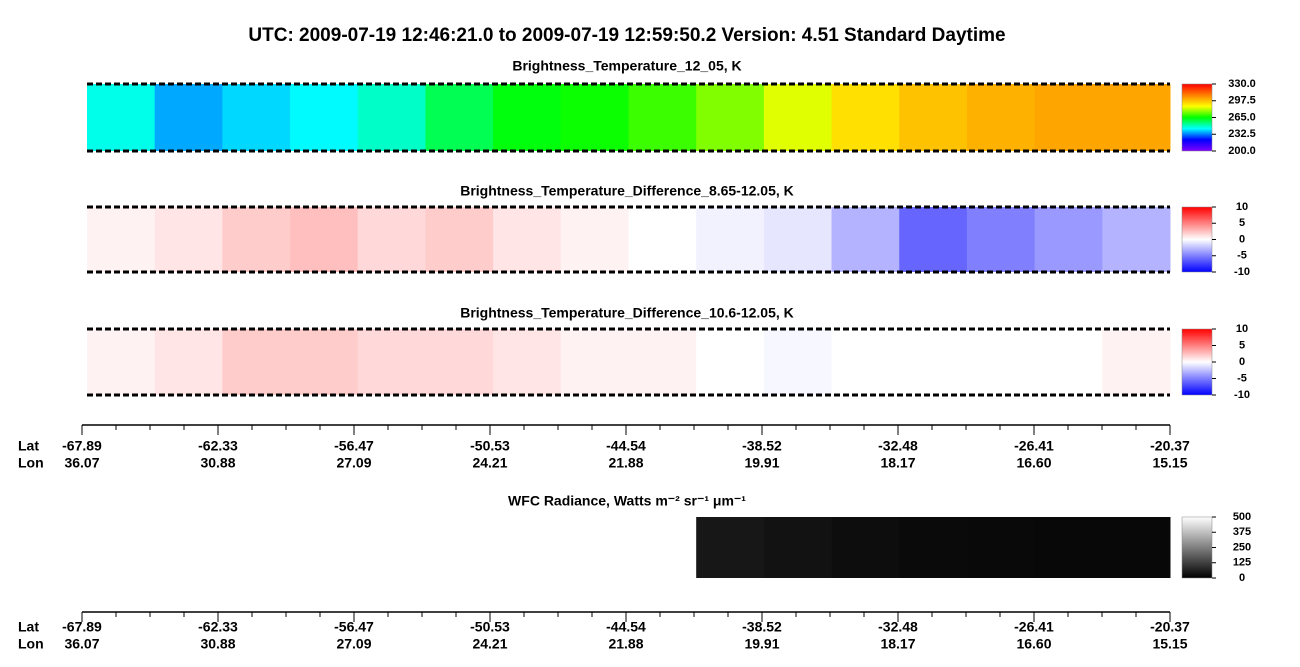  I want to click on colorbar-tick-label: 125, so click(1242, 563).